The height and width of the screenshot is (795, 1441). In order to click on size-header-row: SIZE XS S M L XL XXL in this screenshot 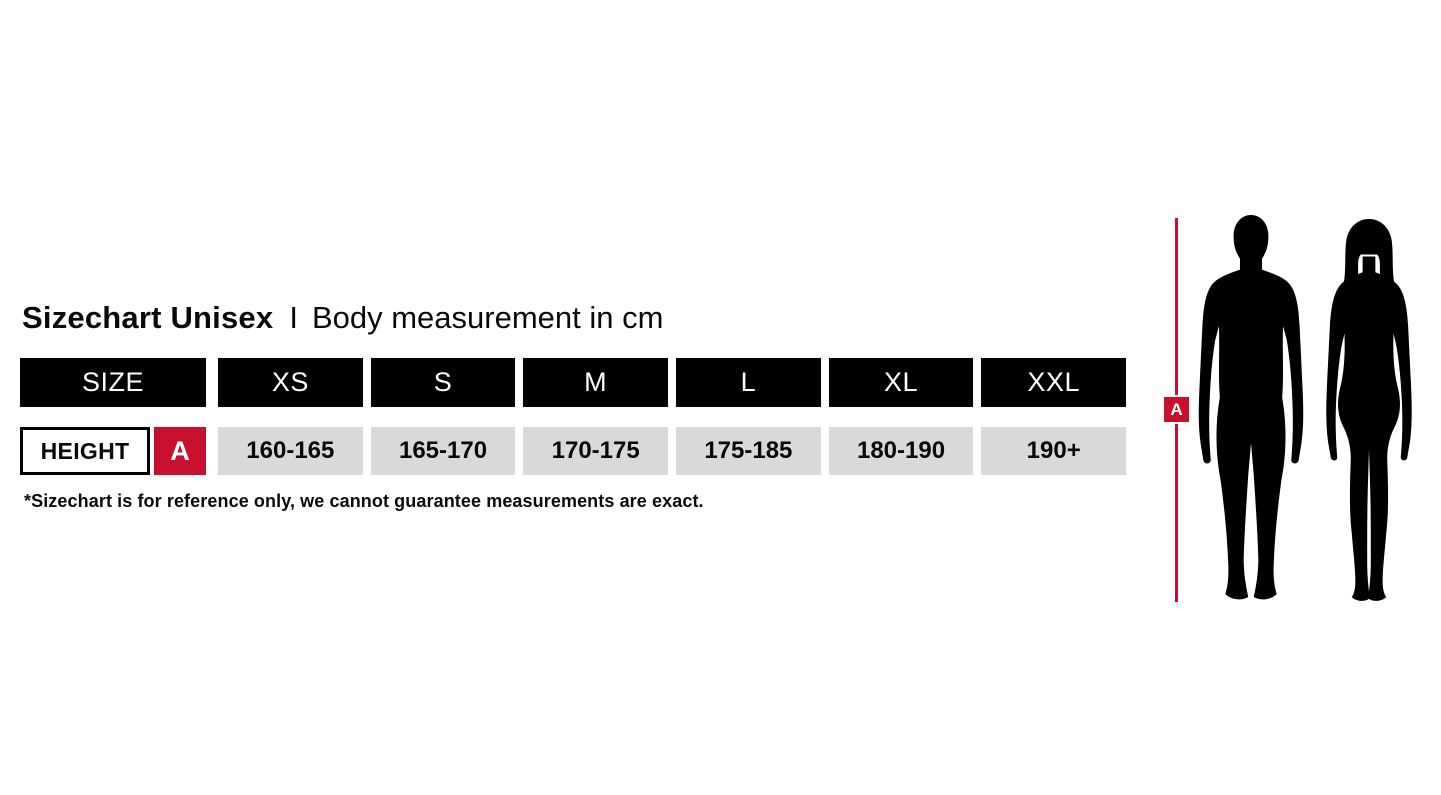, I will do `click(573, 382)`.